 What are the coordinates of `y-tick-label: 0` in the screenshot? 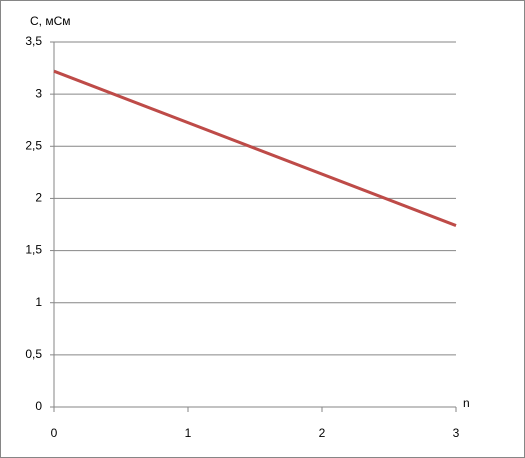 It's located at (38, 406).